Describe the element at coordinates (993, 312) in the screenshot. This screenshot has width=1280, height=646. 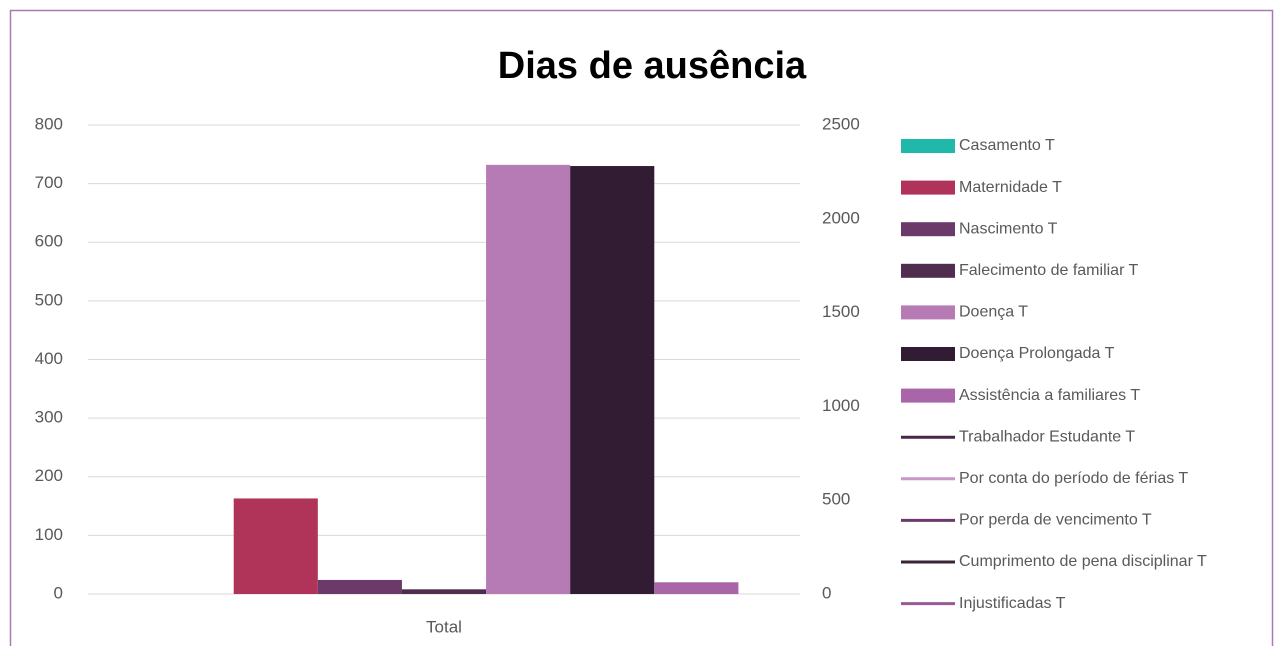
I see `legend-label: Doença T` at that location.